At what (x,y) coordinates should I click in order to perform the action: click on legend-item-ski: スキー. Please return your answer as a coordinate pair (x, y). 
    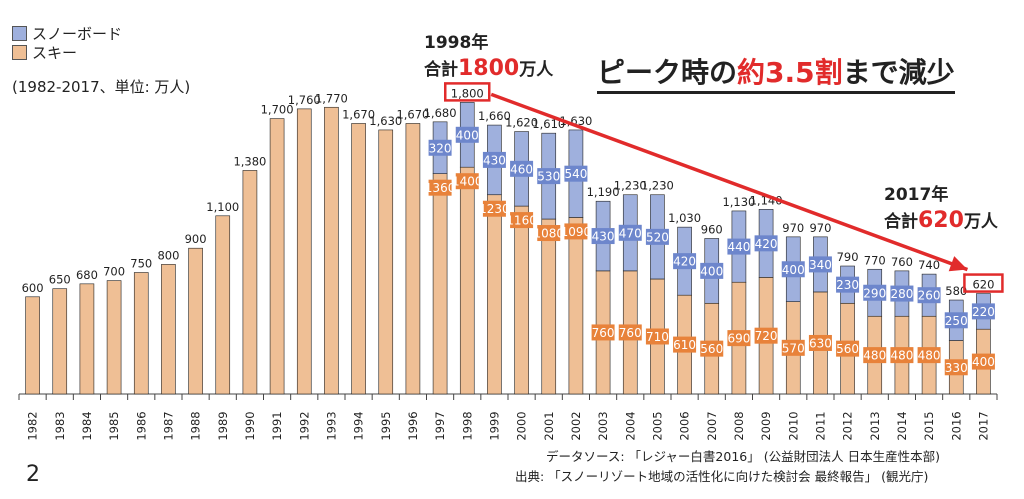
    Looking at the image, I should click on (67, 52).